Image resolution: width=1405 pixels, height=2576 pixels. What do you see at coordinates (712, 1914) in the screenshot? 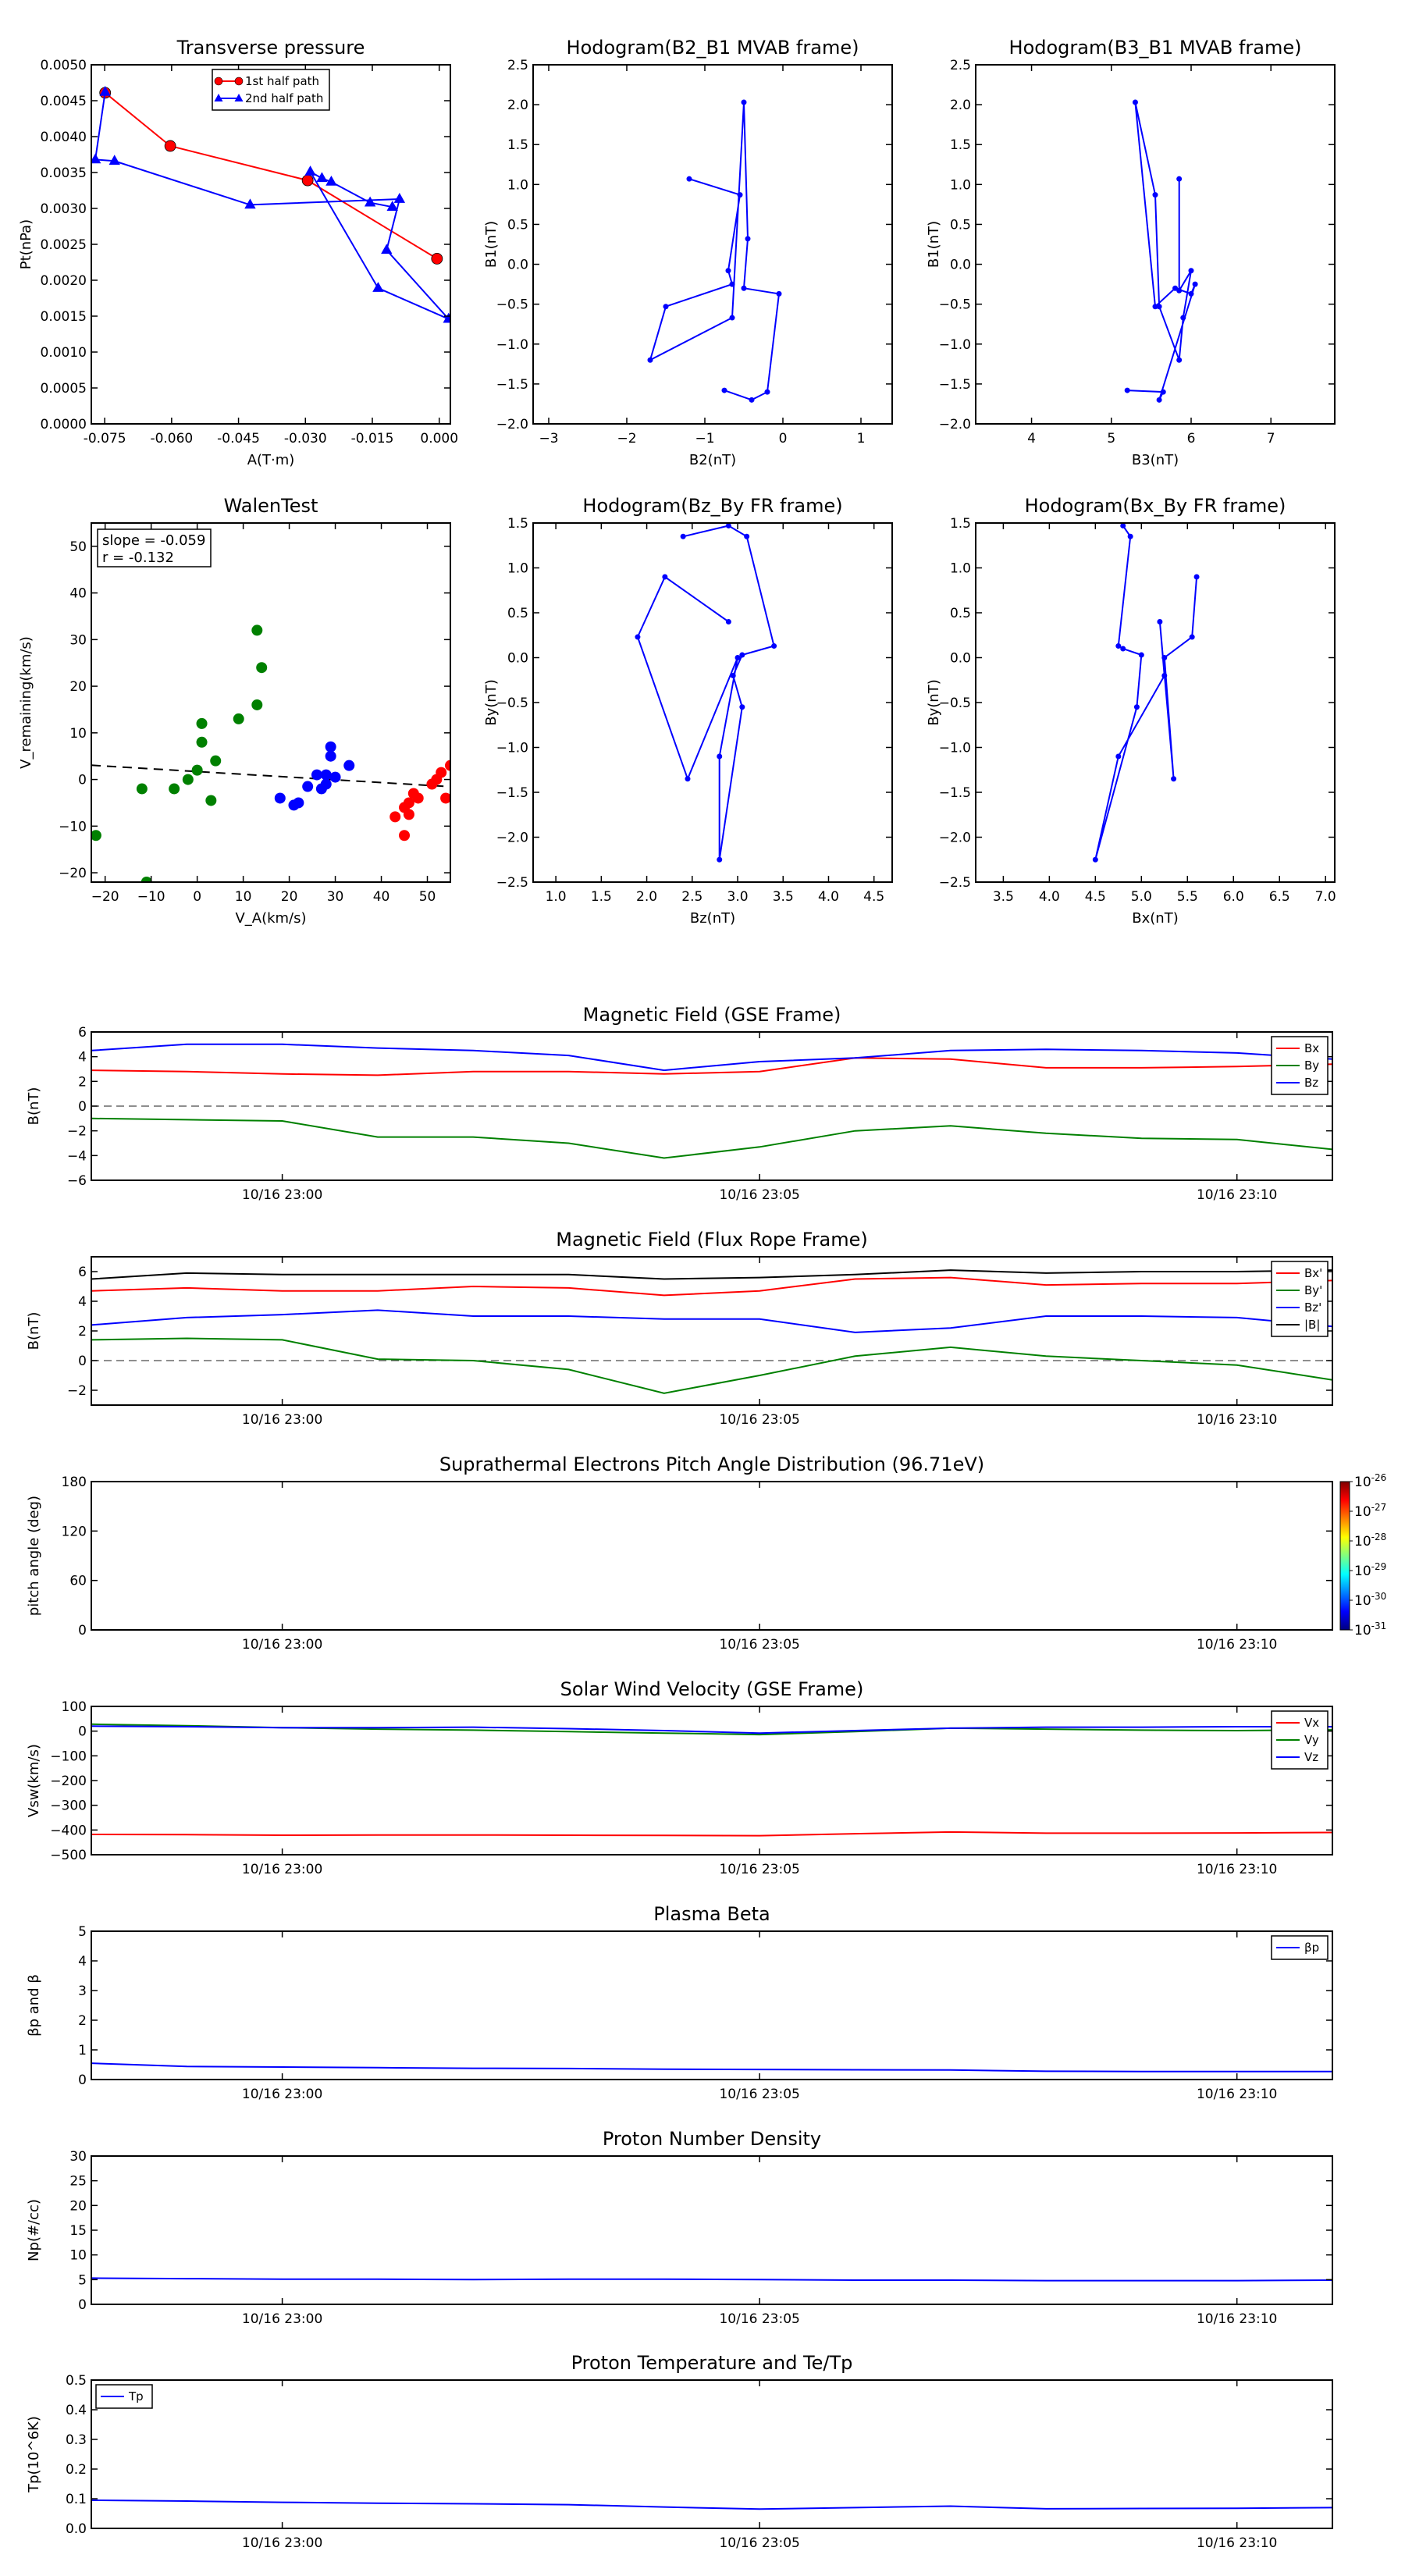
I see `chart-title: Plasma Beta` at bounding box center [712, 1914].